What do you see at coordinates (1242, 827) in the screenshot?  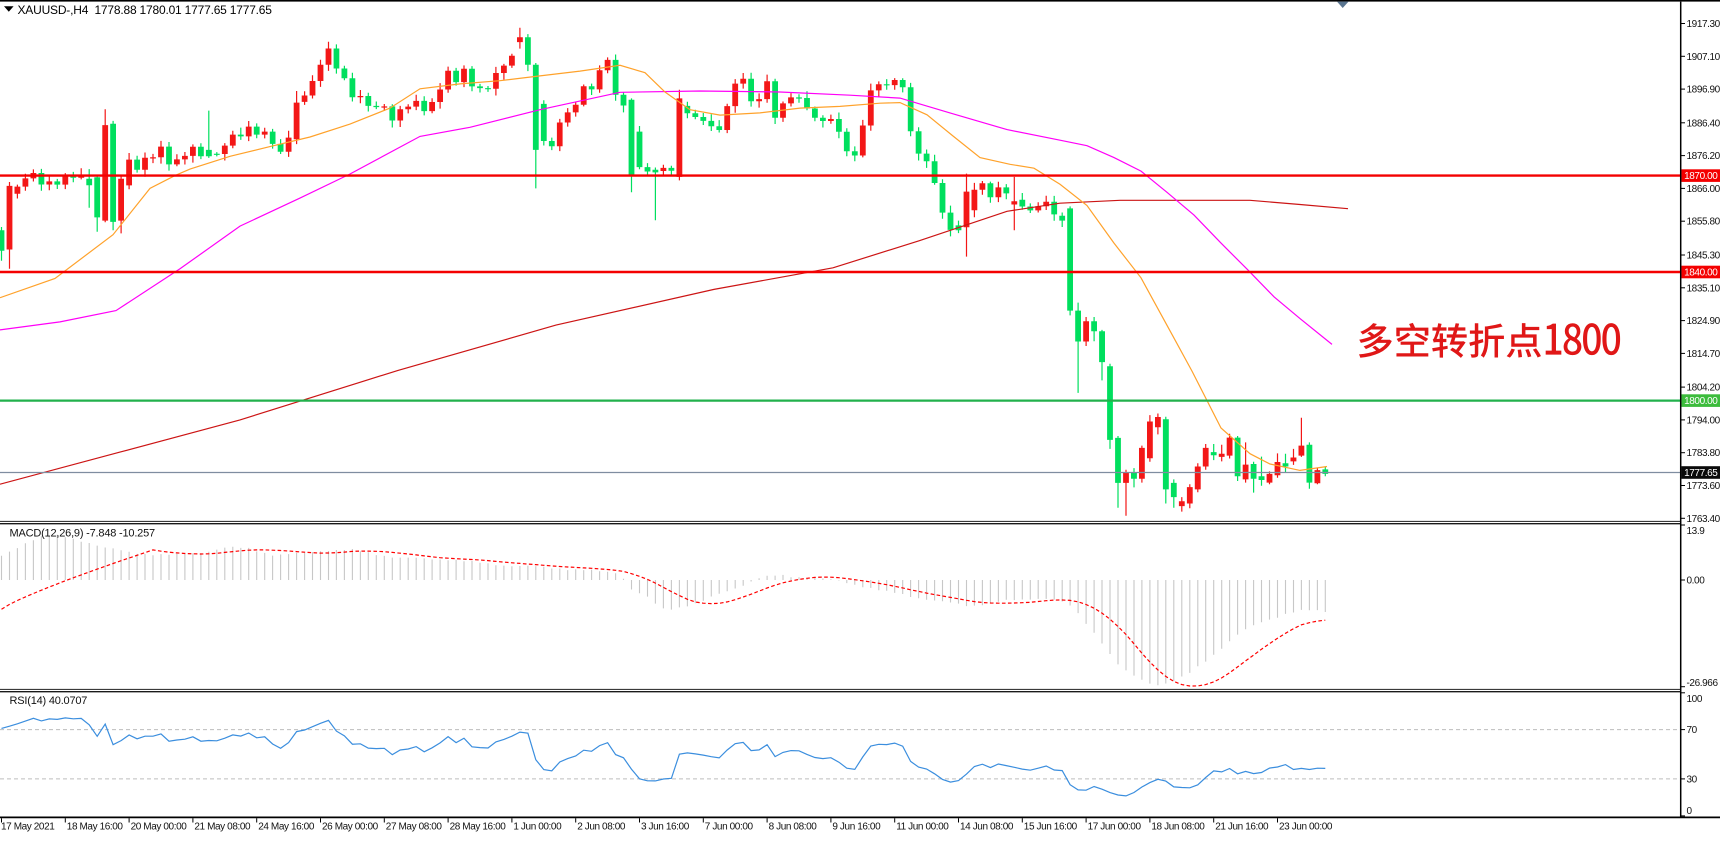 I see `svg-text: 21 Jun 16:00` at bounding box center [1242, 827].